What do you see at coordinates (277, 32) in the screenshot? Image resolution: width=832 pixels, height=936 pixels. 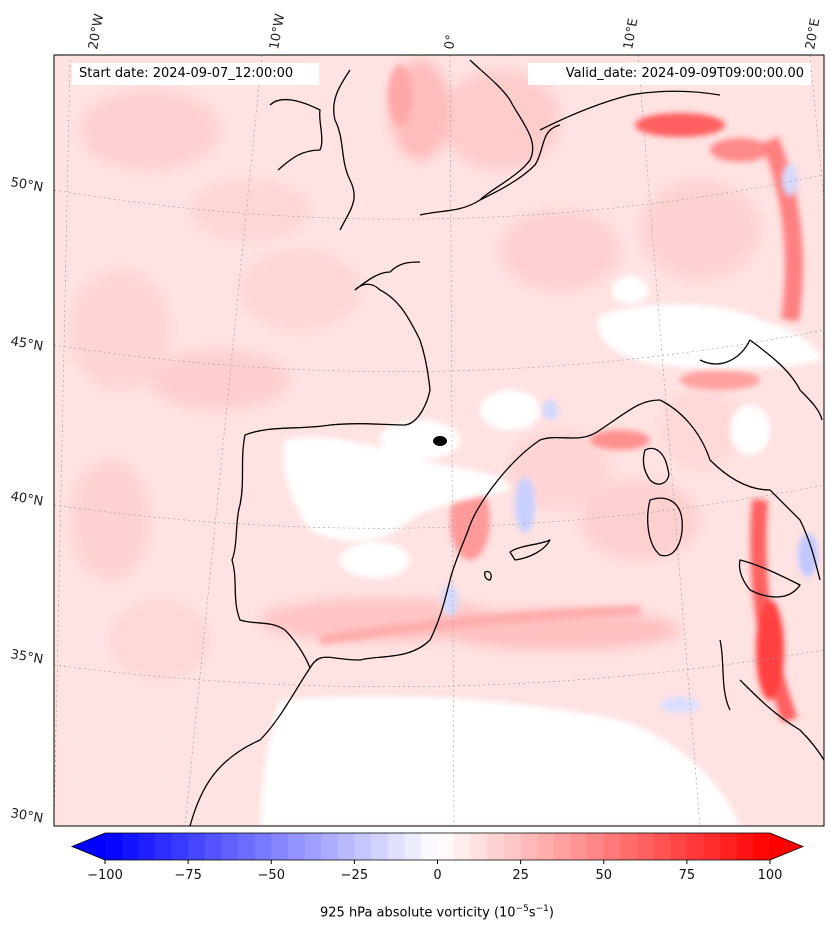 I see `lon-label-10w: 10°W` at bounding box center [277, 32].